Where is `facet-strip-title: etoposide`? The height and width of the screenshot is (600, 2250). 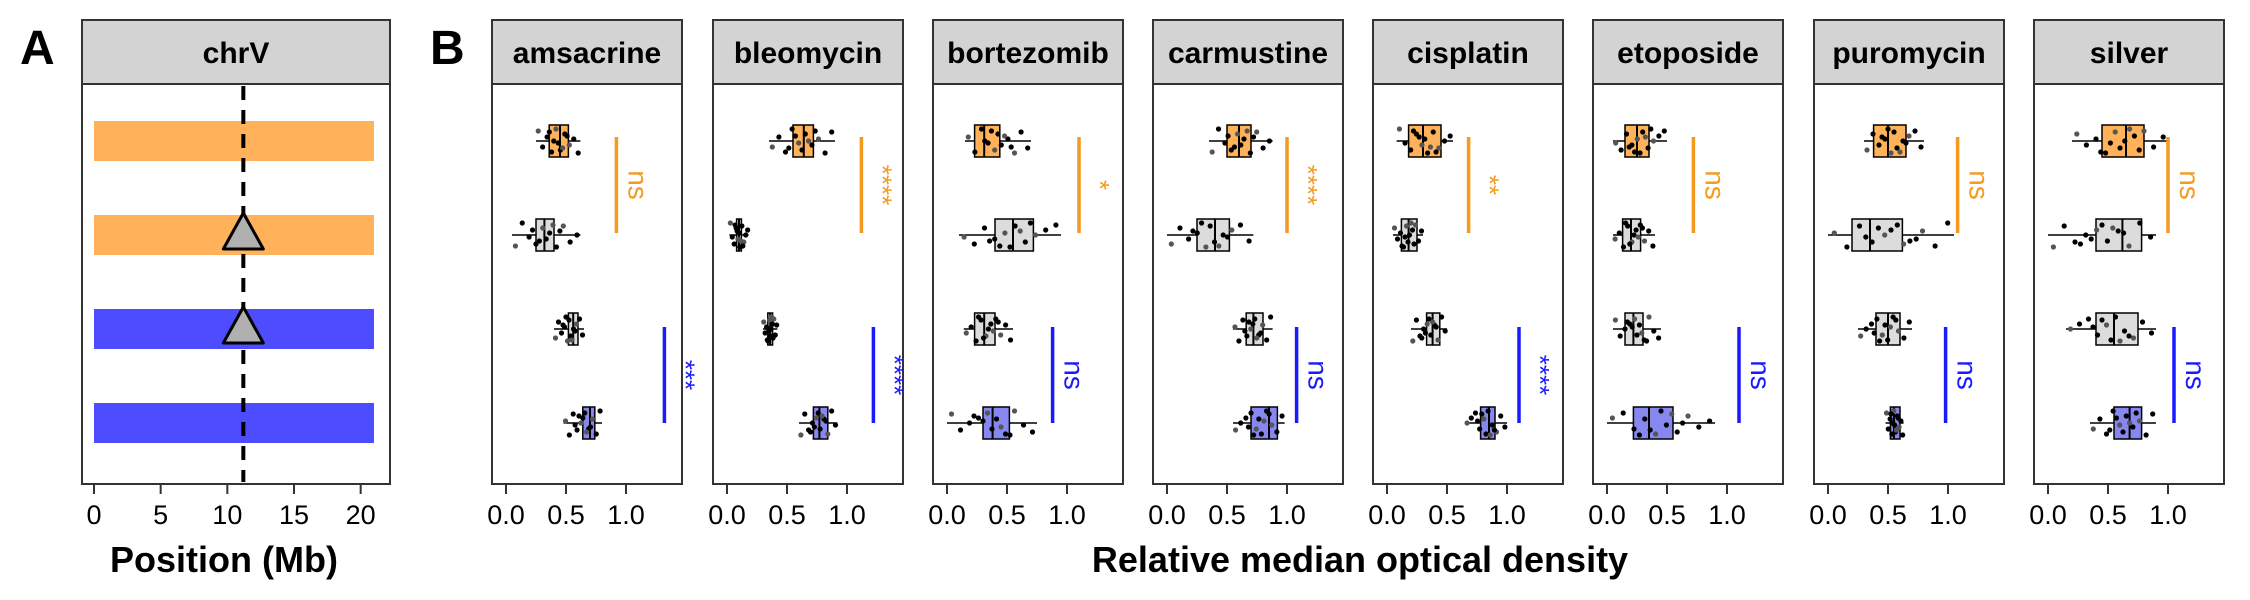 facet-strip-title: etoposide is located at coordinates (1688, 53).